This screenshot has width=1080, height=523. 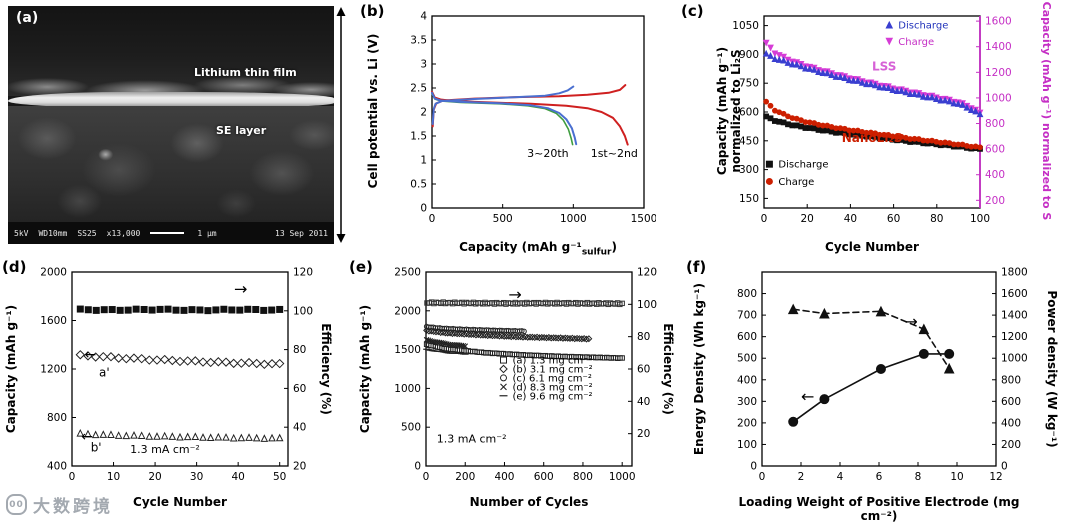 What do you see at coordinates (749, 199) in the screenshot?
I see `svg-text: 150` at bounding box center [749, 199].